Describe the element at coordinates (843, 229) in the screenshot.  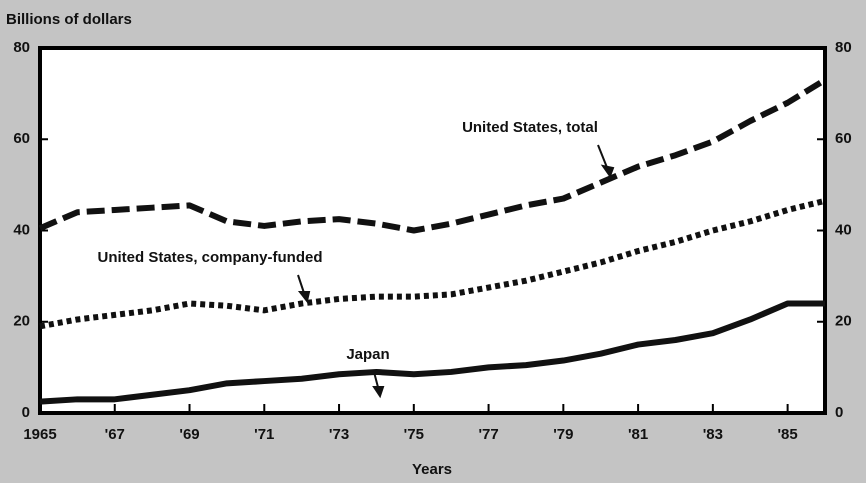
I see `y-tick-label-right: 40` at that location.